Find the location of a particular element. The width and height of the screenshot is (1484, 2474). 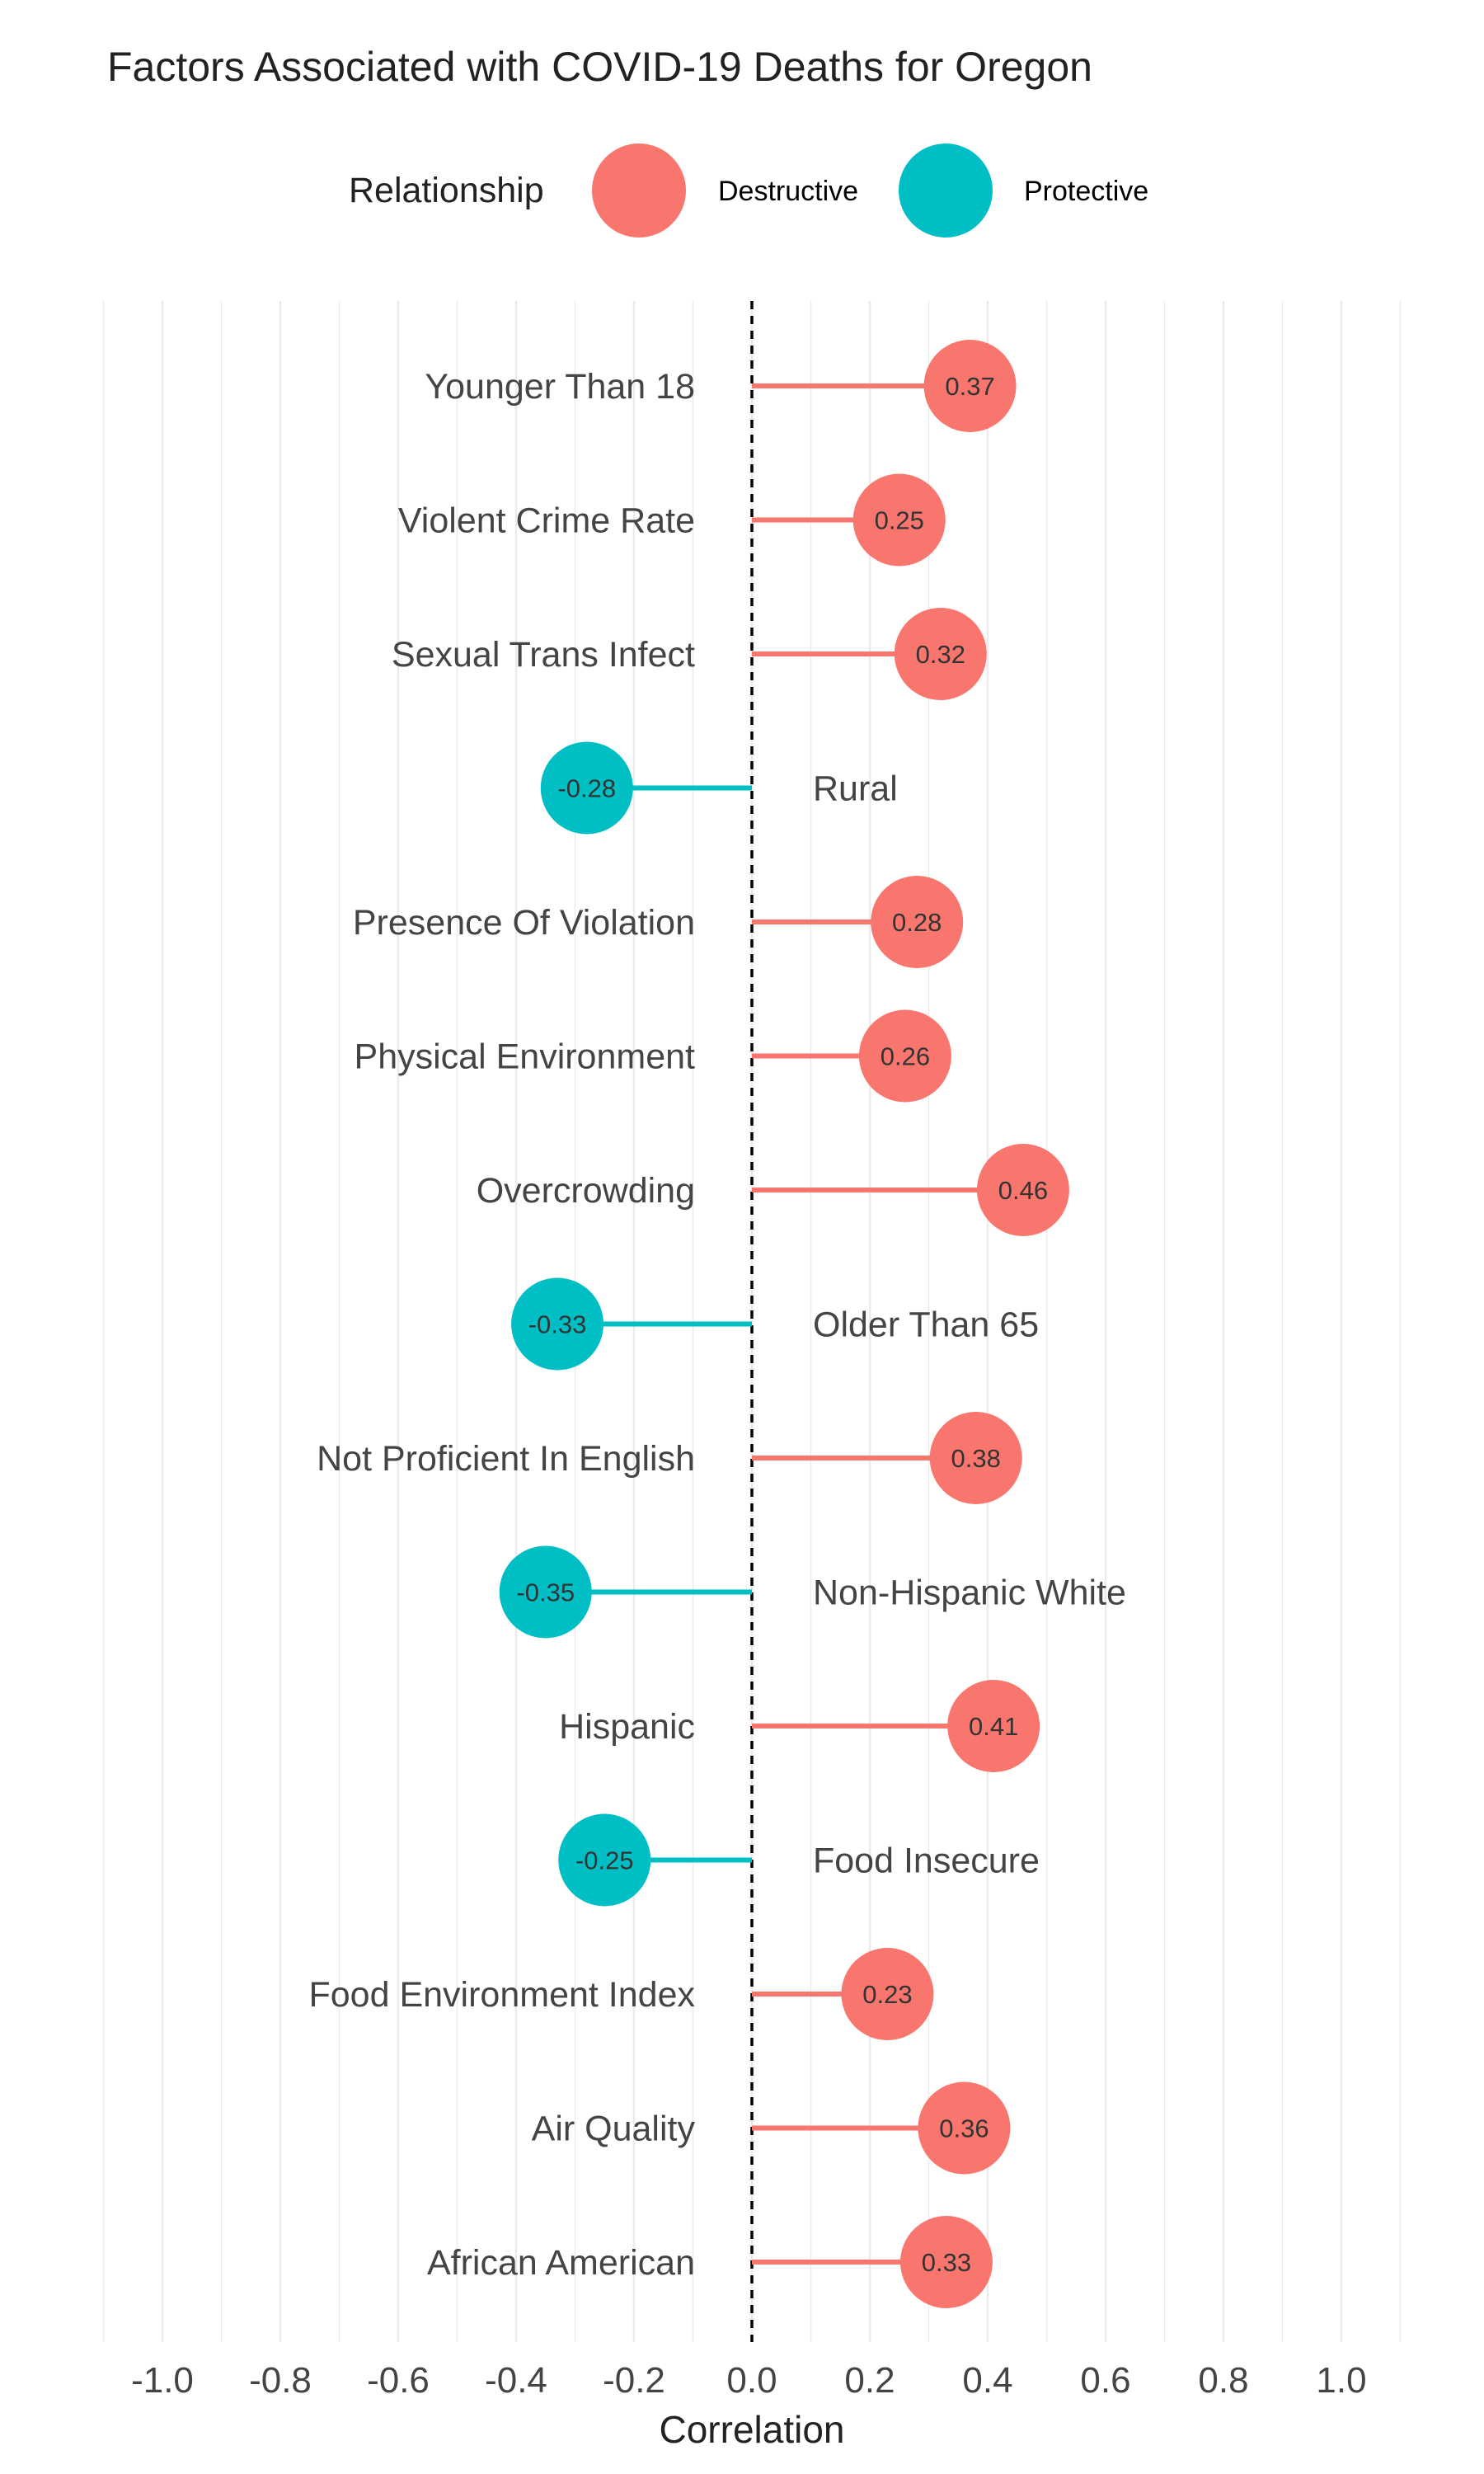

value-label-older-than-65: -0.33 is located at coordinates (557, 1324).